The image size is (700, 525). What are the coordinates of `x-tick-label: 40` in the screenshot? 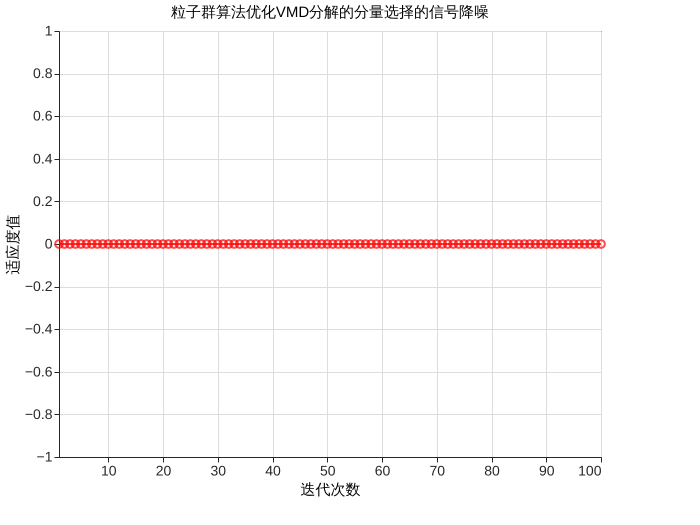 It's located at (273, 470).